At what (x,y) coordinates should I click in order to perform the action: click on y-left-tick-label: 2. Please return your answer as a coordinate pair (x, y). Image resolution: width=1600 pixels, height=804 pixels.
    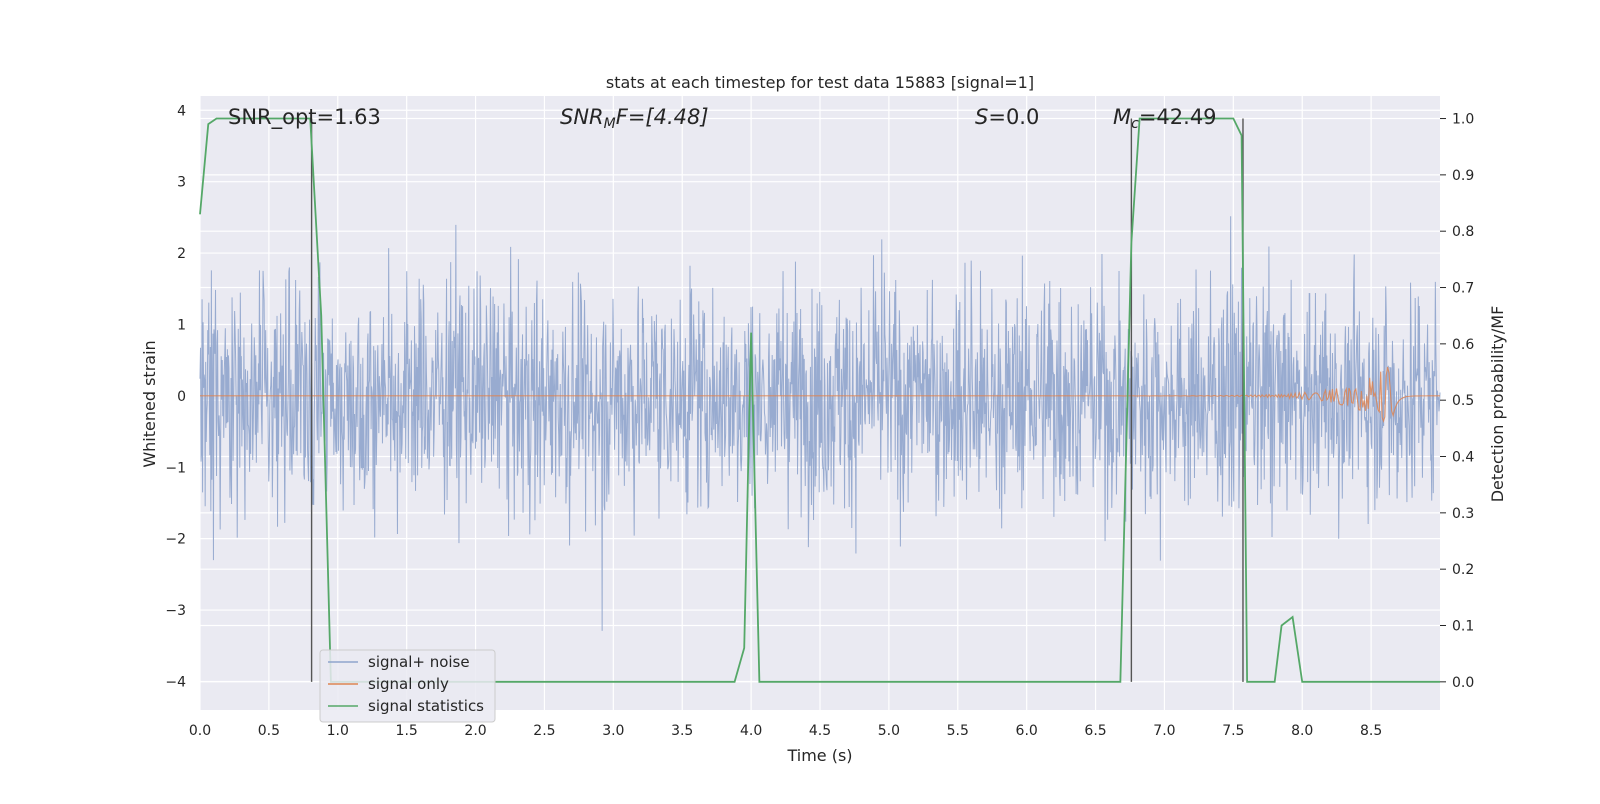
    Looking at the image, I should click on (181, 254).